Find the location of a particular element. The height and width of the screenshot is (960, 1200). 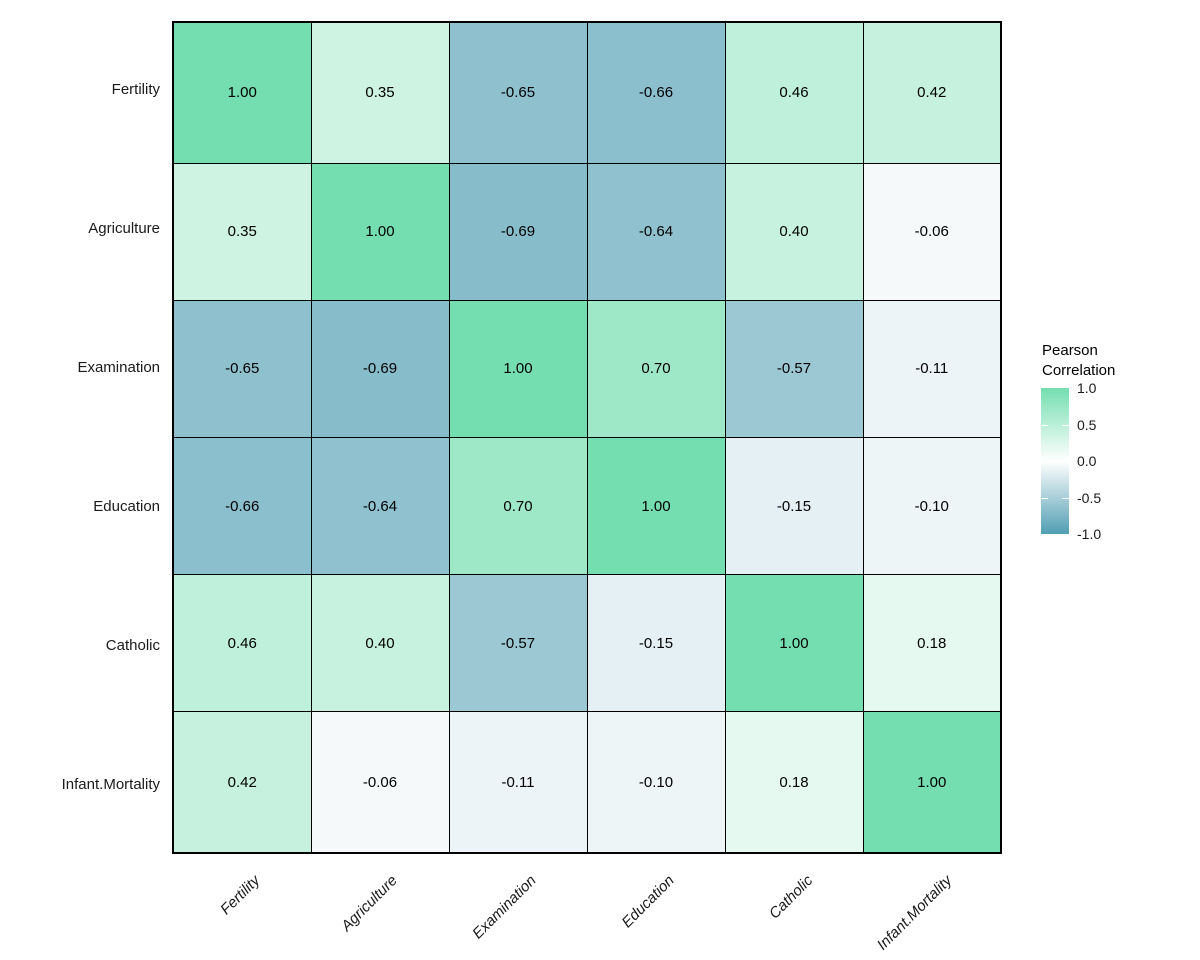

heatmap-row: 0.42 -0.06 -0.11 -0.10 0.18 1.00 is located at coordinates (587, 782).